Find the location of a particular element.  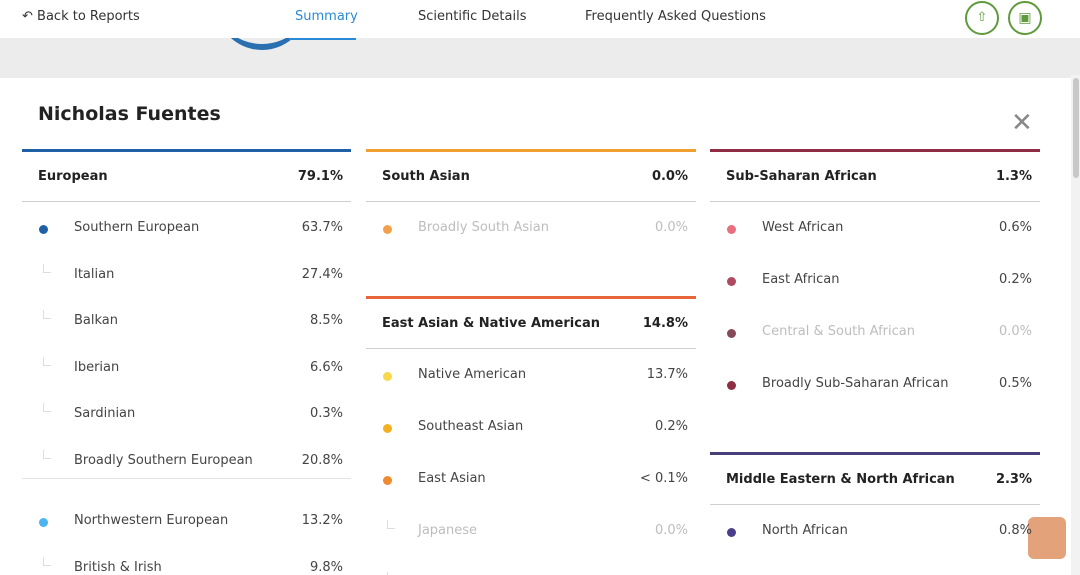

section-name: Sub-Saharan African is located at coordinates (801, 176).